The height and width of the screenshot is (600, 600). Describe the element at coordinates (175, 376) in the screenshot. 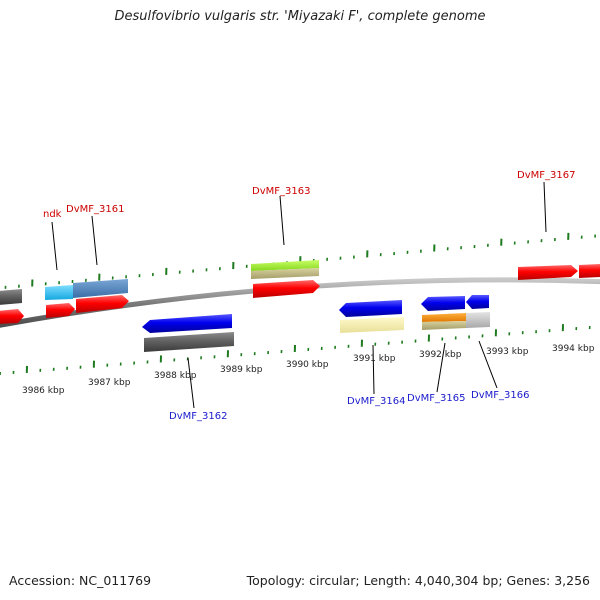

I see `scale-label: 3988 kbp` at that location.